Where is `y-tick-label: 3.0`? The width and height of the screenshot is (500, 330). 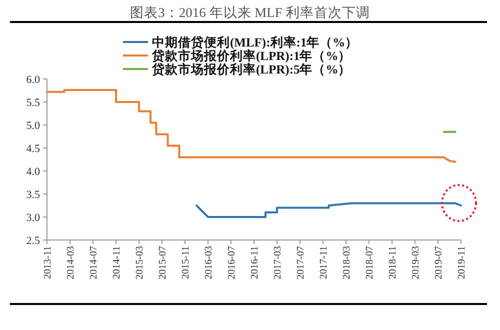
y-tick-label: 3.0 is located at coordinates (33, 218).